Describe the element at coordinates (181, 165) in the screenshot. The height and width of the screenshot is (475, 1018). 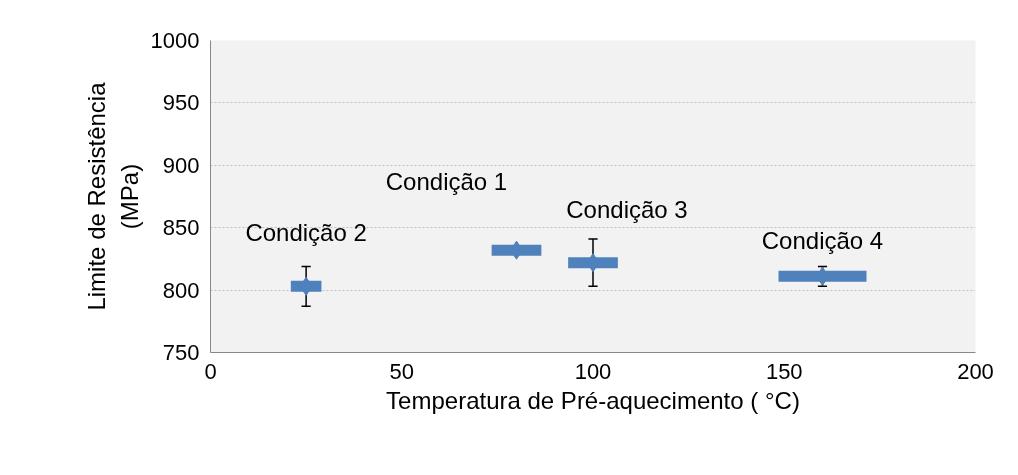
I see `y-tick-label: 900` at that location.